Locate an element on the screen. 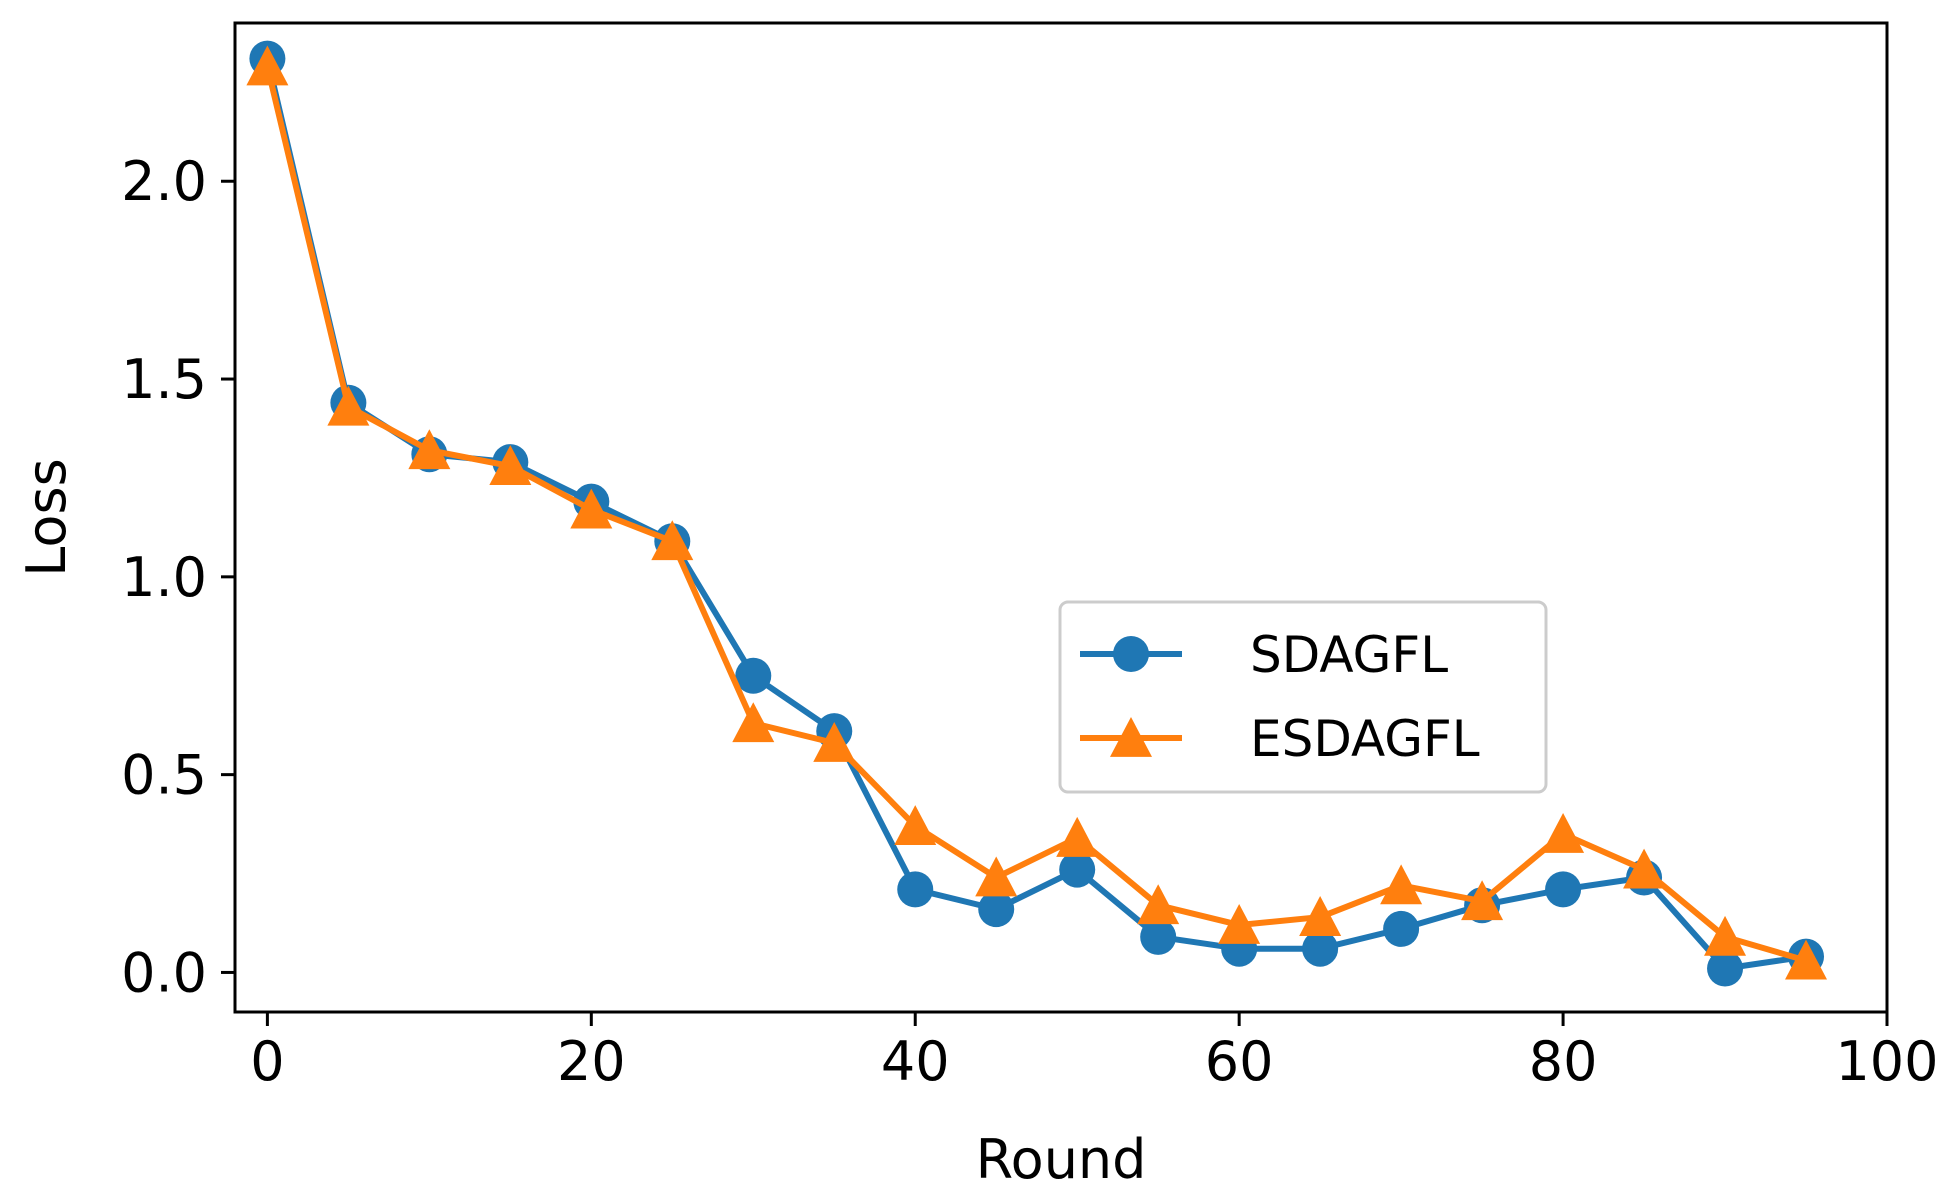  legend-marker-sdagfl is located at coordinates (1131, 654).